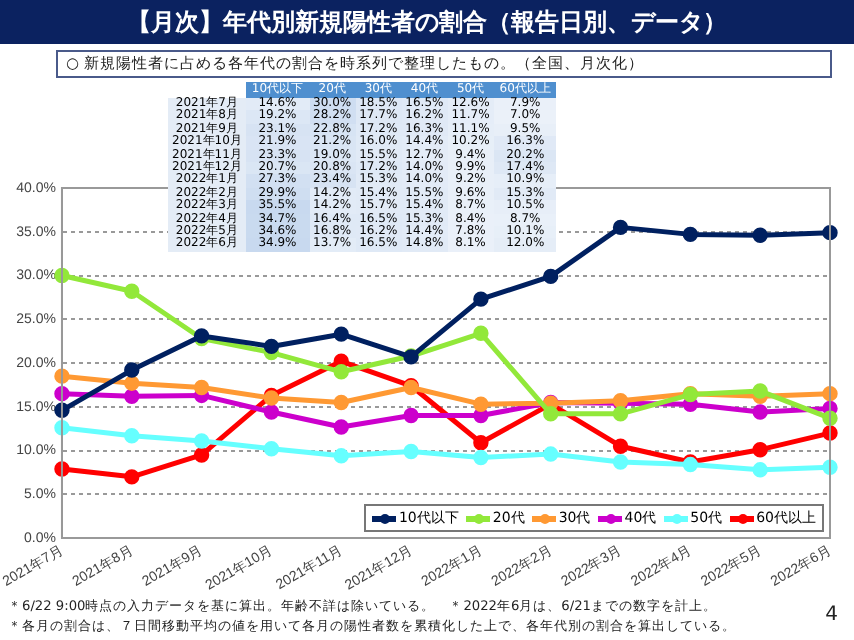 The width and height of the screenshot is (854, 640). I want to click on text: 4, so click(831, 615).